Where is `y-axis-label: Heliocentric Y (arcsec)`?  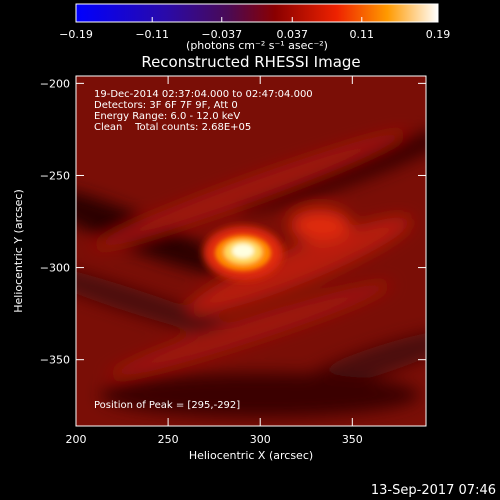
y-axis-label: Heliocentric Y (arcsec) is located at coordinates (18, 251).